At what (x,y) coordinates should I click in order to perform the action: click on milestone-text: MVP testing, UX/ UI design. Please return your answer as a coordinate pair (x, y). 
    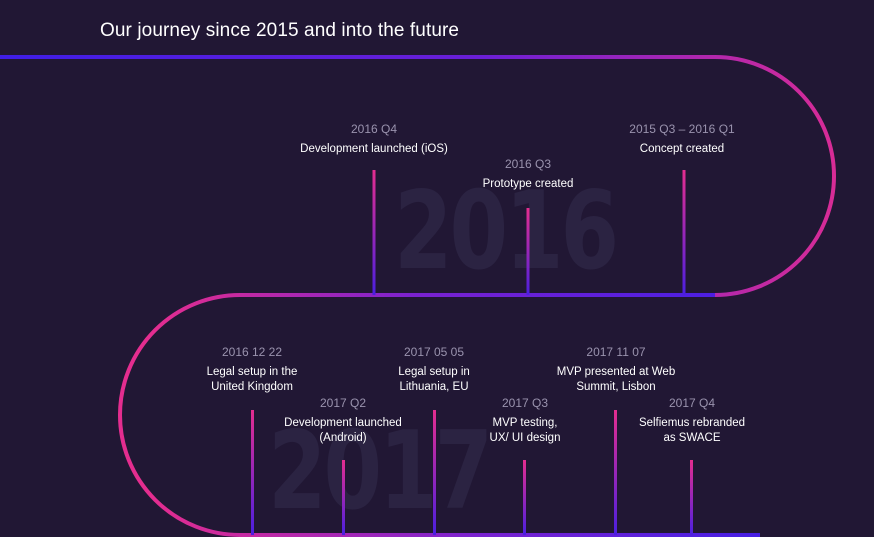
    Looking at the image, I should click on (525, 430).